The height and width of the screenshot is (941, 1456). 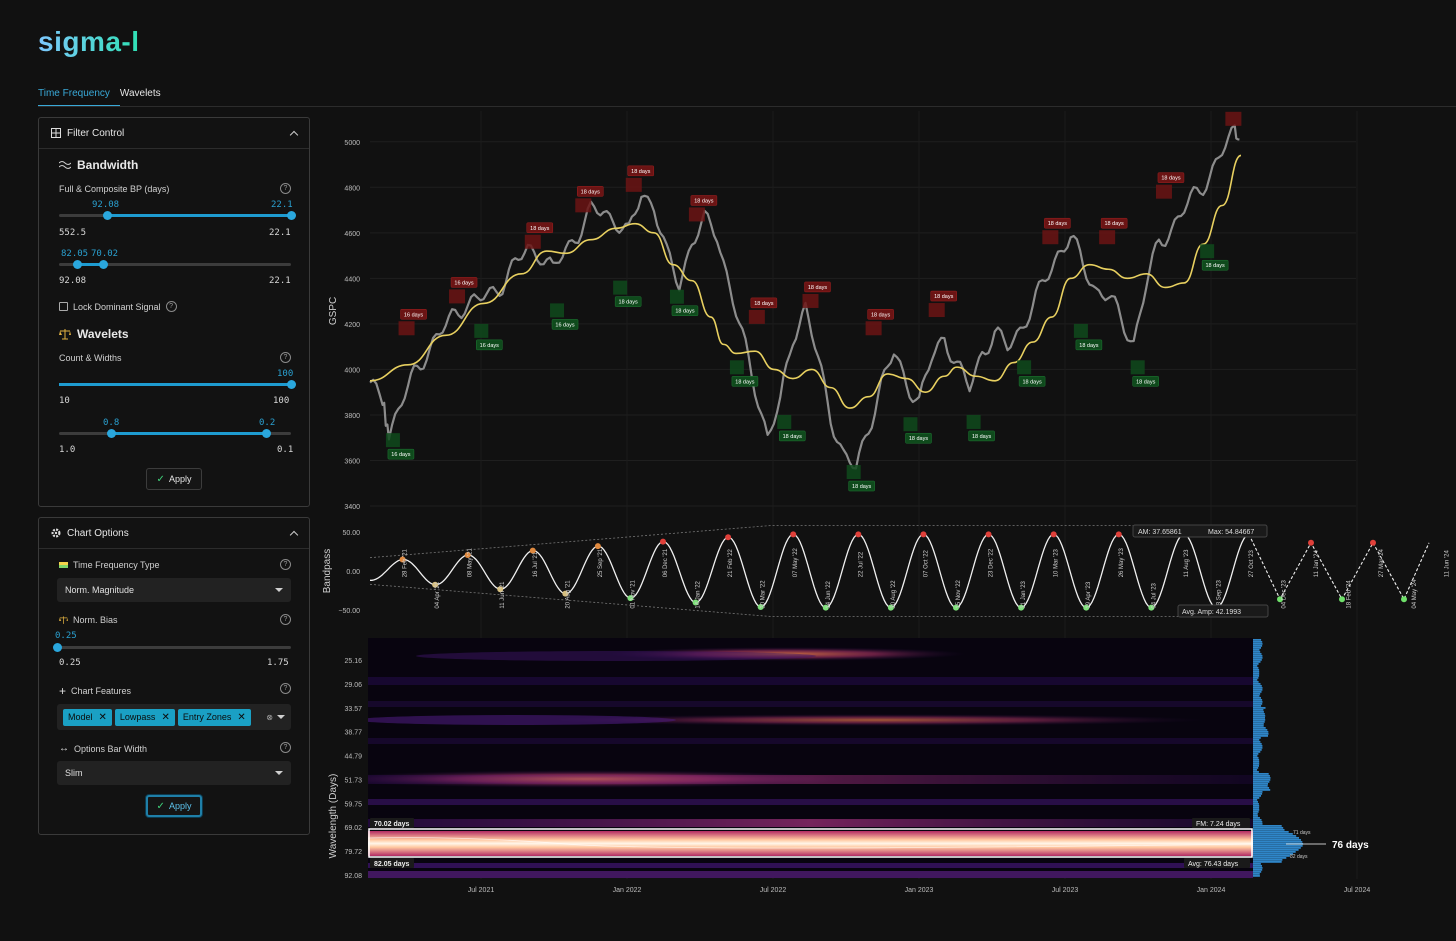 What do you see at coordinates (281, 717) in the screenshot?
I see `chevron-down-icon` at bounding box center [281, 717].